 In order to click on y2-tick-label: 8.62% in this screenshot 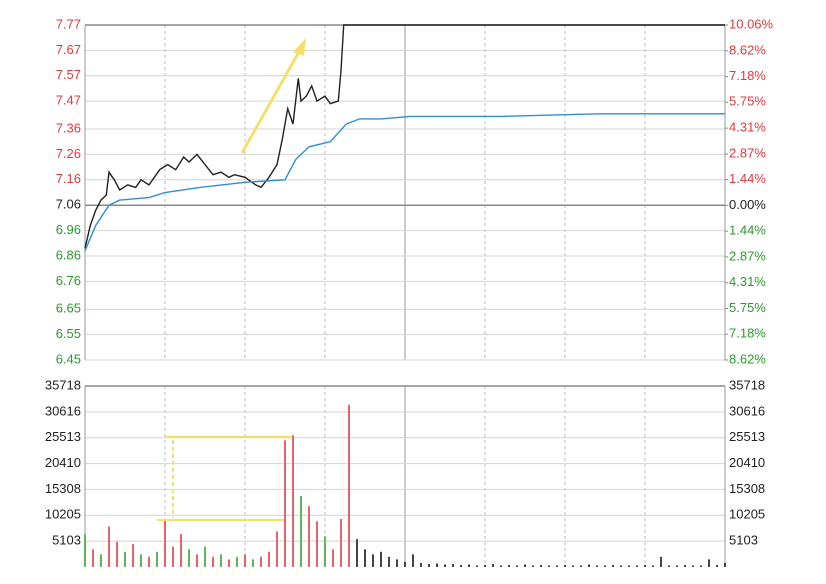, I will do `click(747, 49)`.